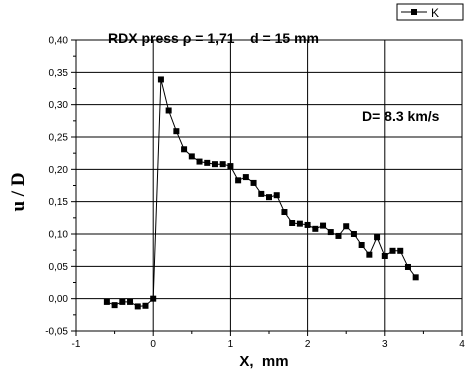  I want to click on x-tick-label: 4, so click(462, 344).